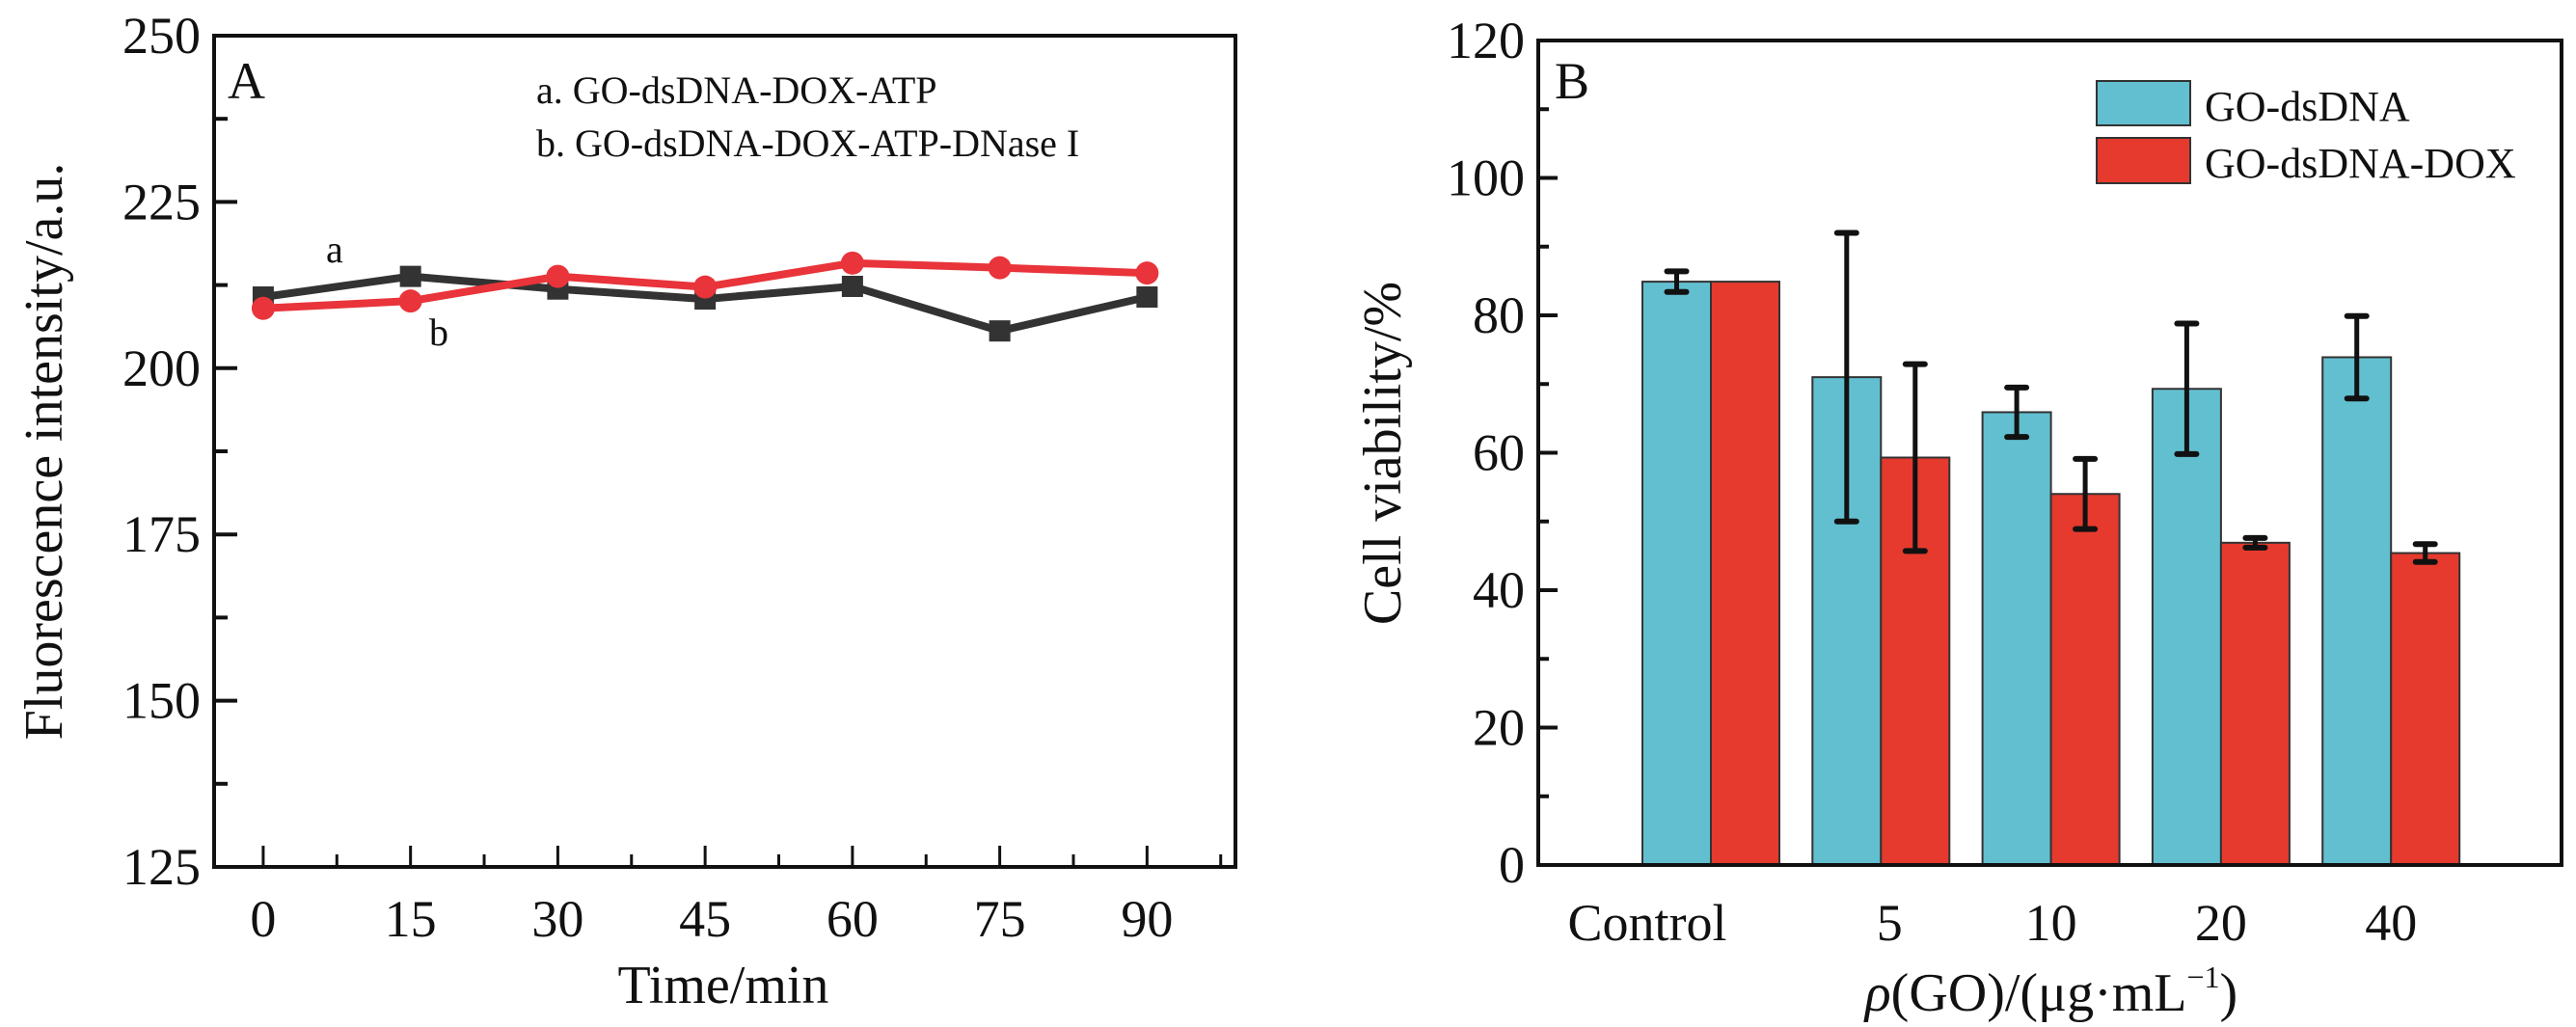  Describe the element at coordinates (2143, 103) in the screenshot. I see `legend-swatch-go-dsdna` at that location.